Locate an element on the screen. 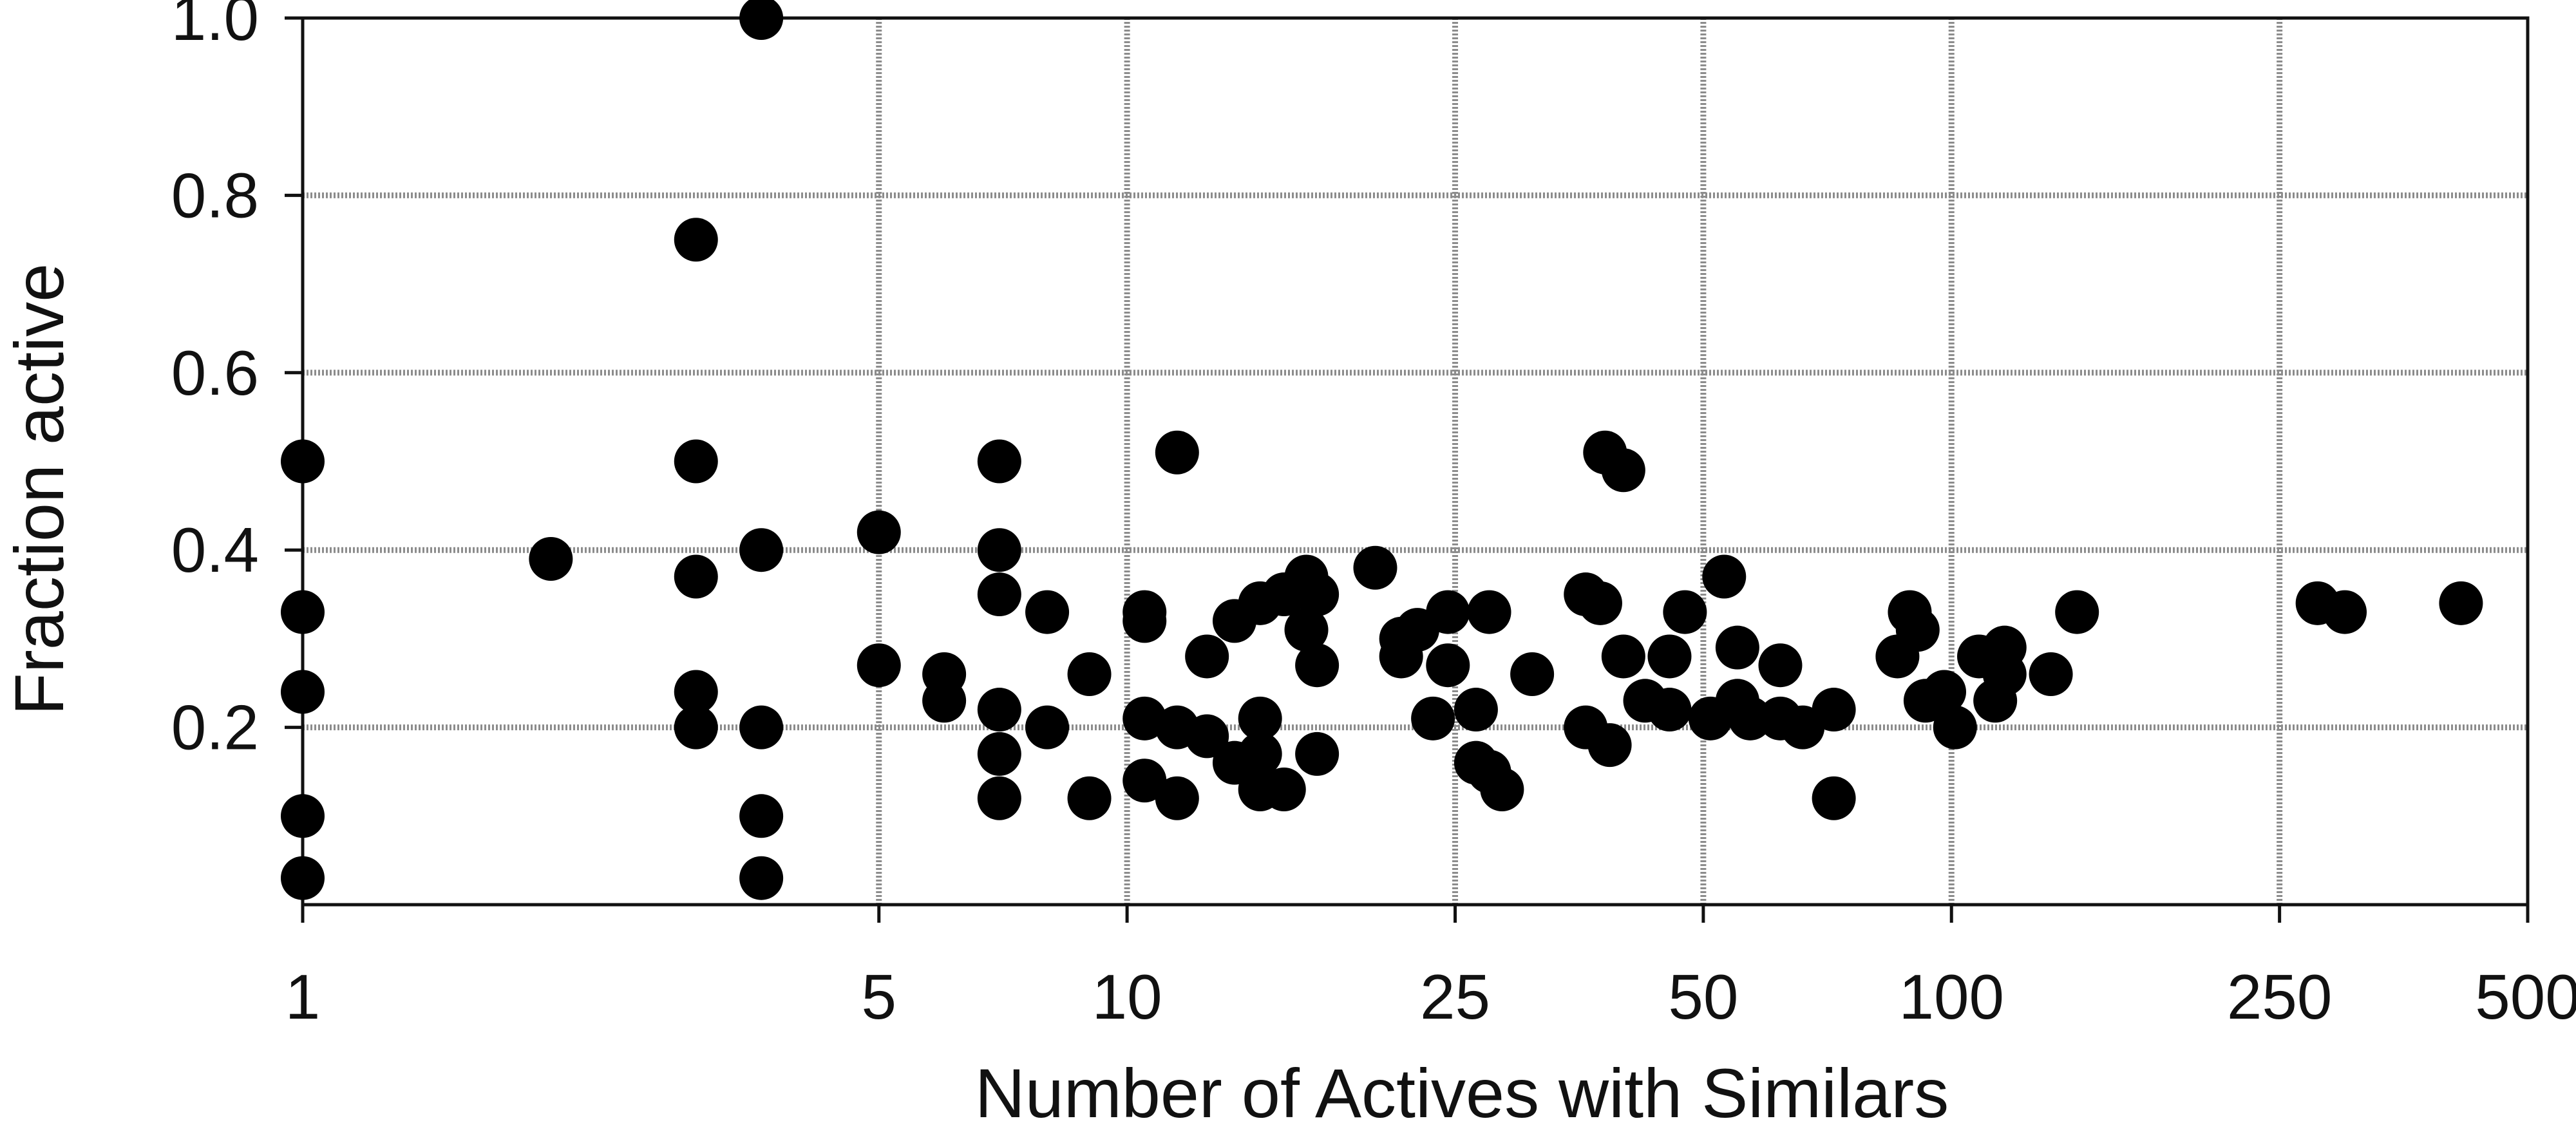 The width and height of the screenshot is (2576, 1141). x-tick-label: 1 is located at coordinates (303, 996).